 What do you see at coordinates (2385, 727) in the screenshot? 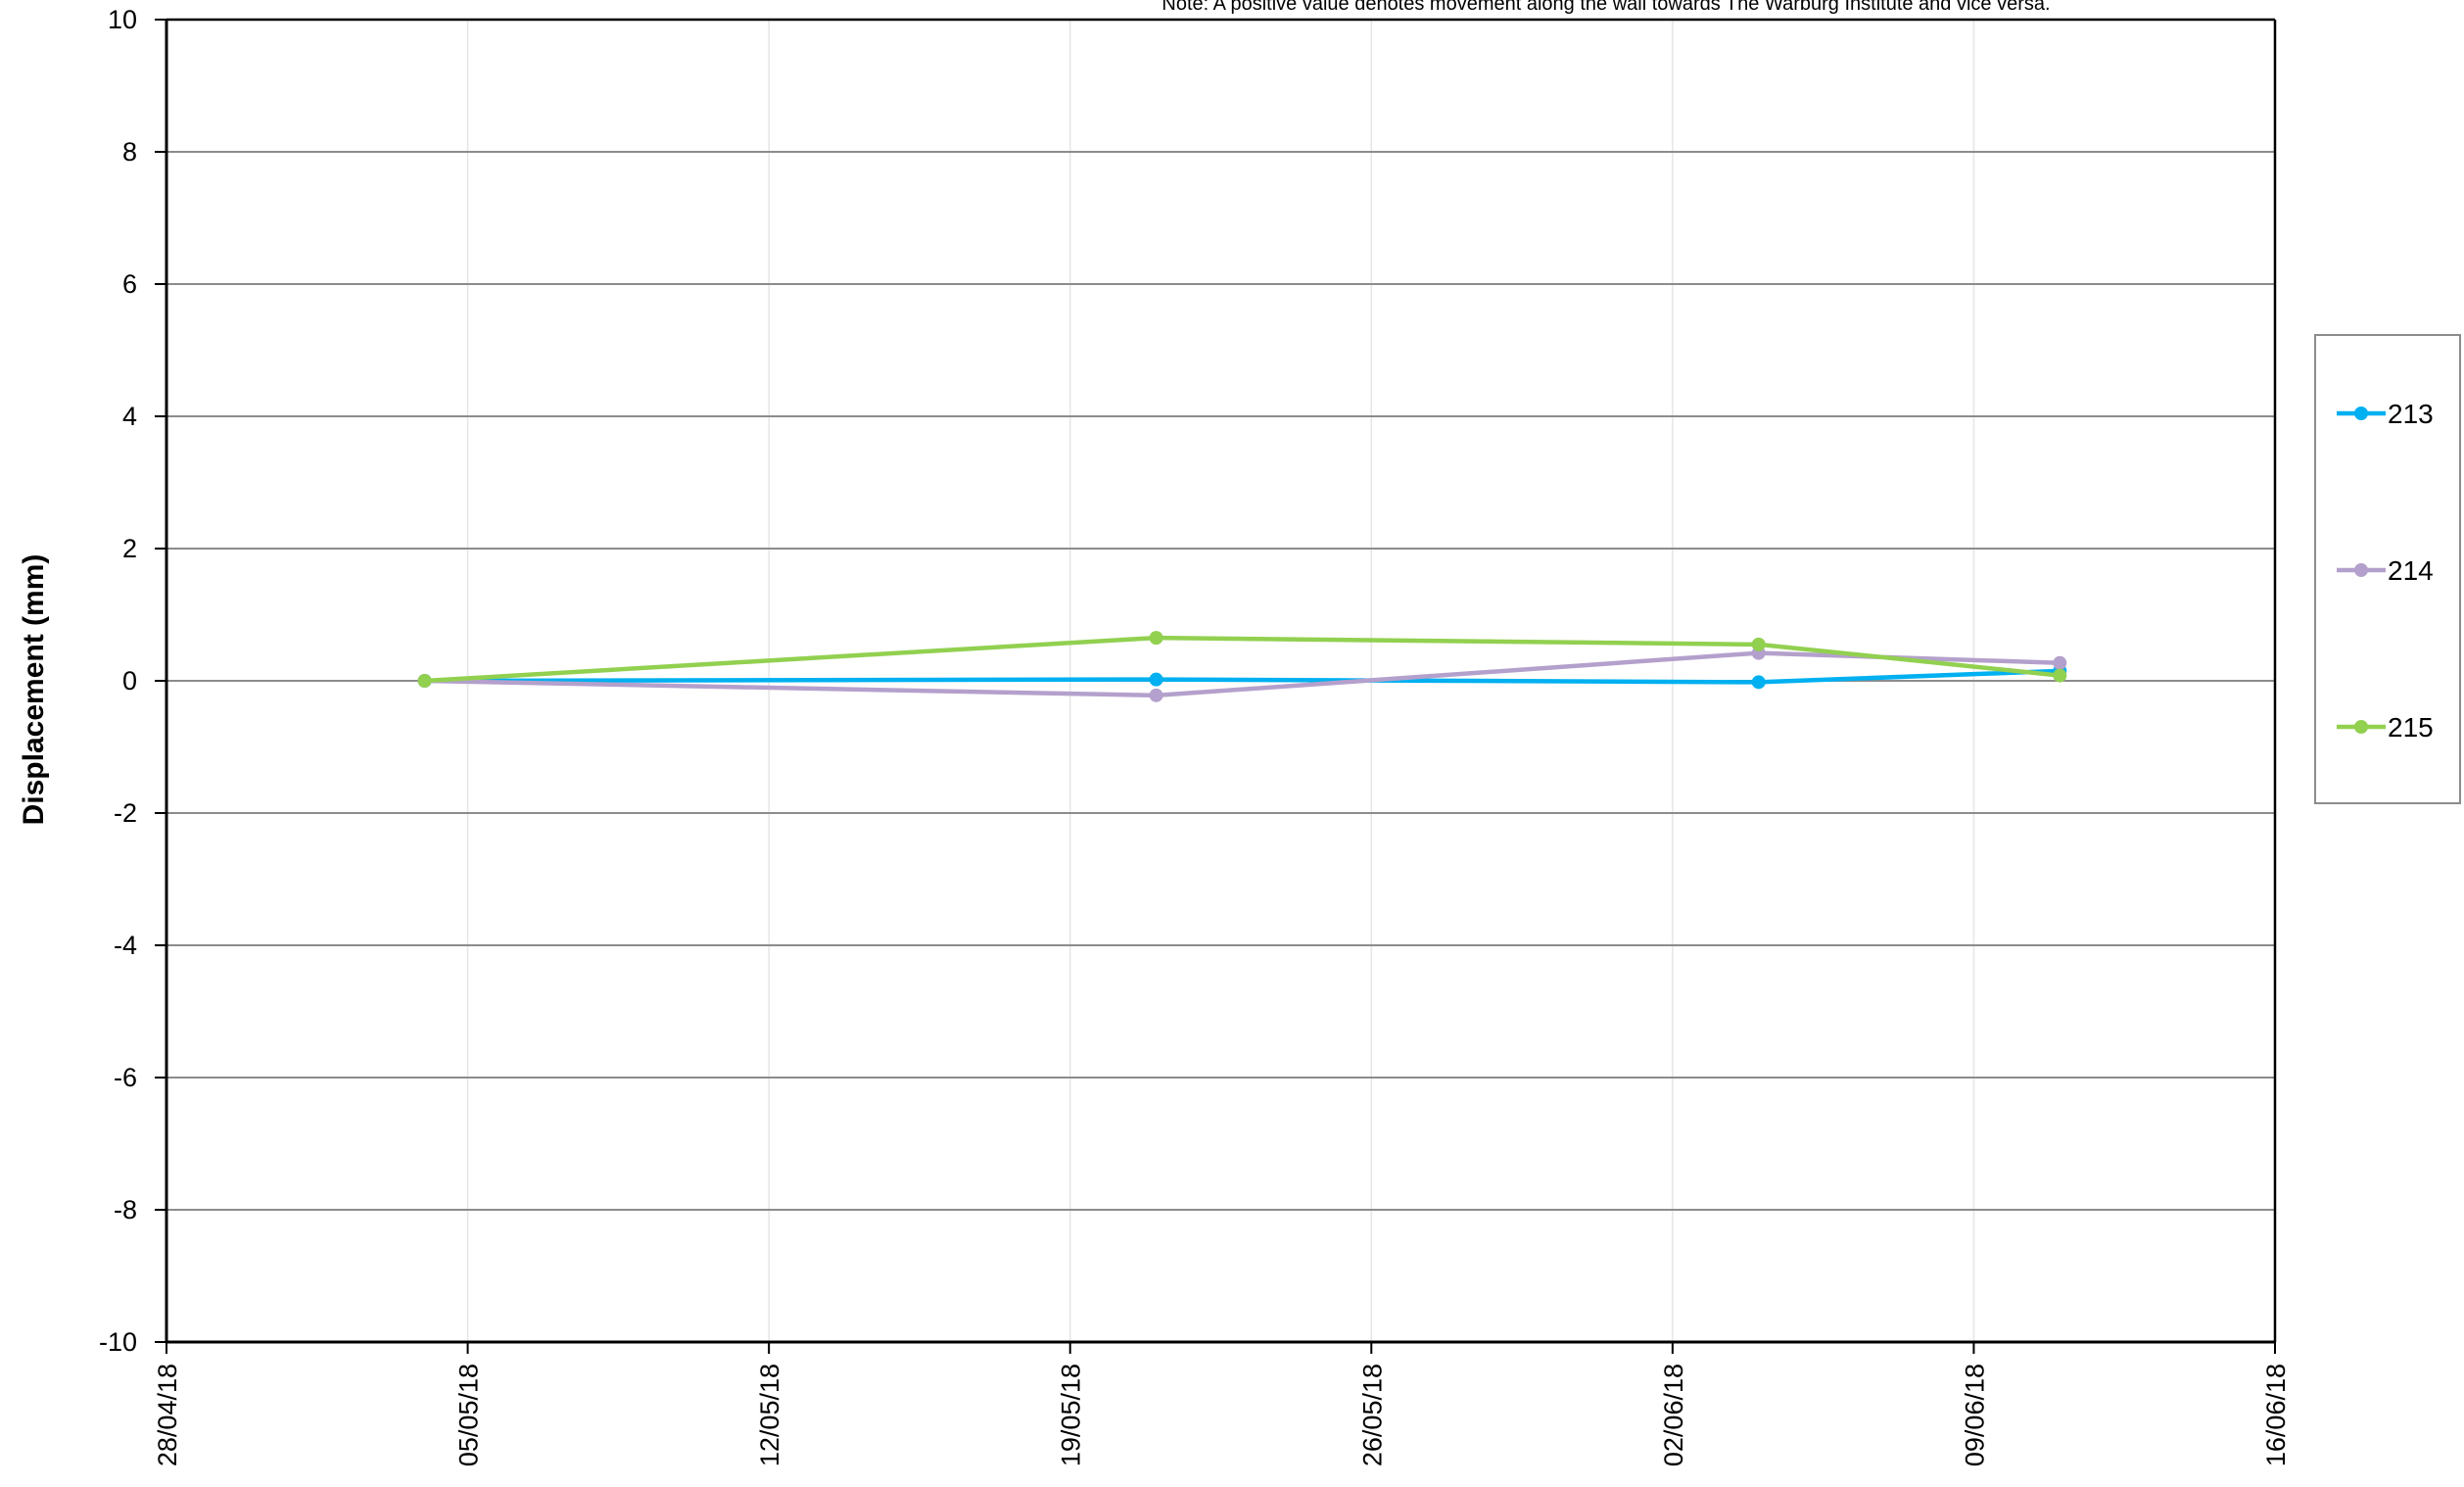
I see `legend-entry-215: 215` at bounding box center [2385, 727].